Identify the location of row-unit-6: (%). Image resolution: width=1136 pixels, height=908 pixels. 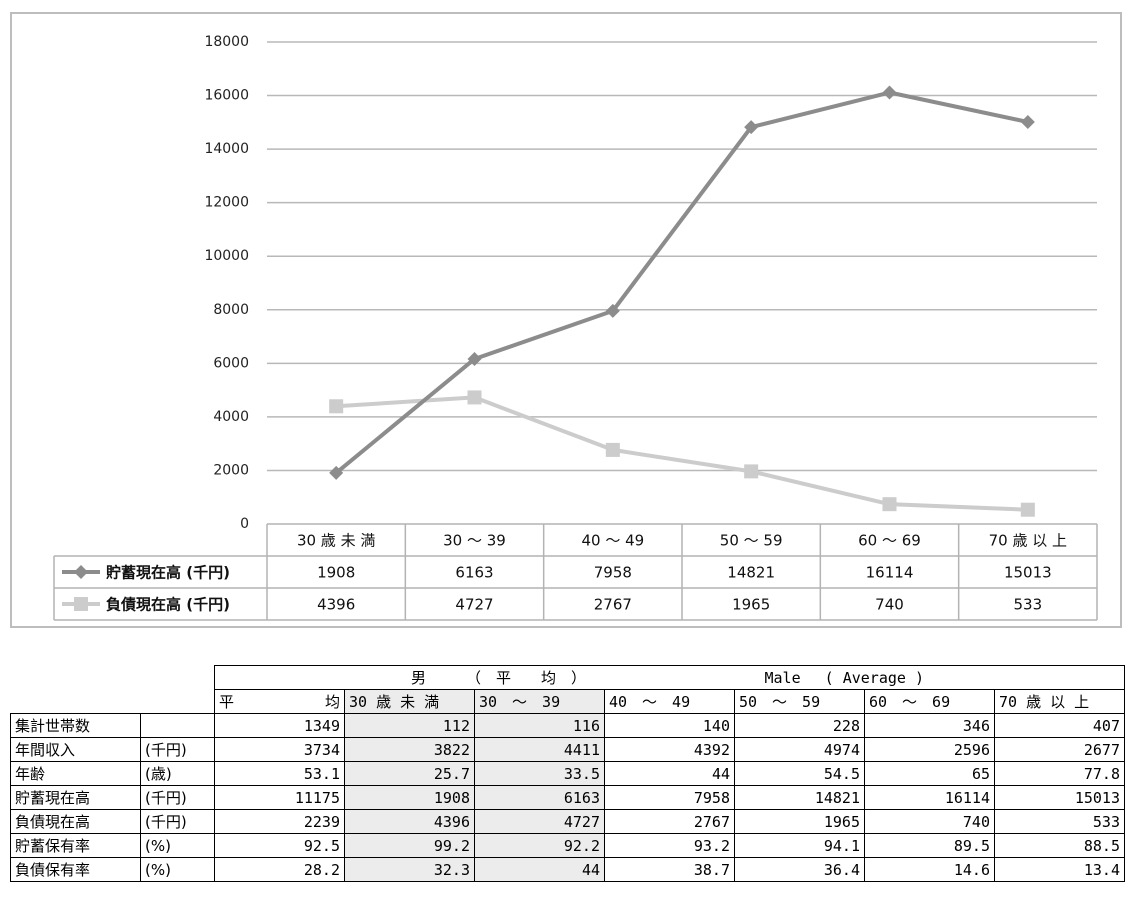
(177, 869).